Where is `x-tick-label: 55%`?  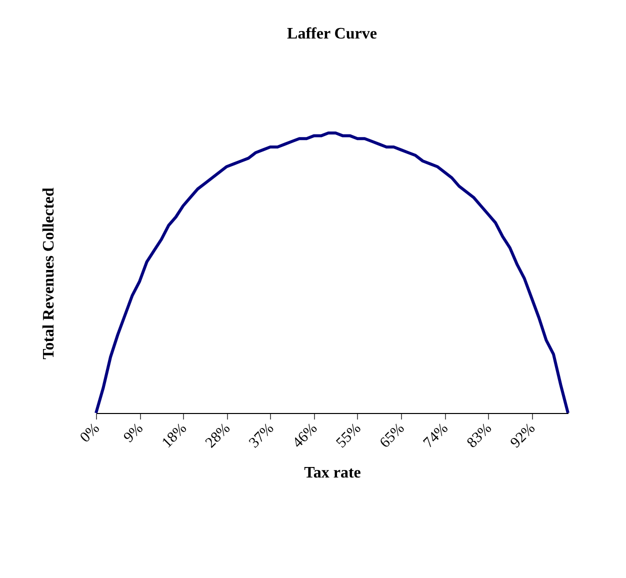 x-tick-label: 55% is located at coordinates (349, 436).